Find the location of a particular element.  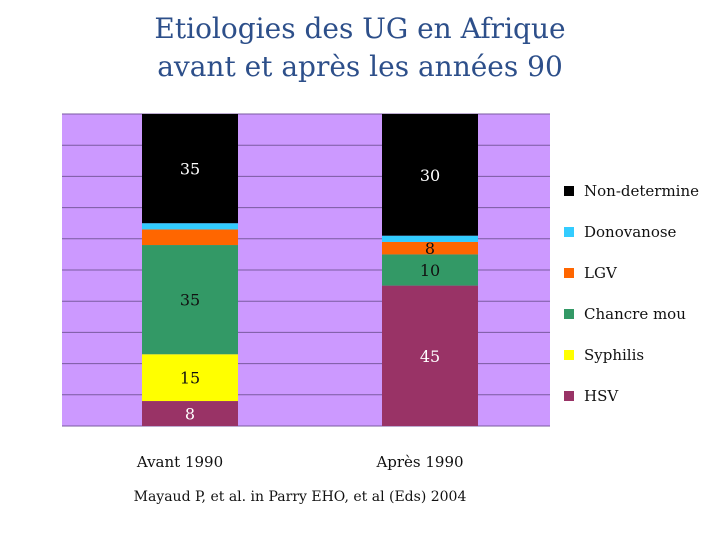

title-line-2: avant et après les années 90 is located at coordinates (360, 66).